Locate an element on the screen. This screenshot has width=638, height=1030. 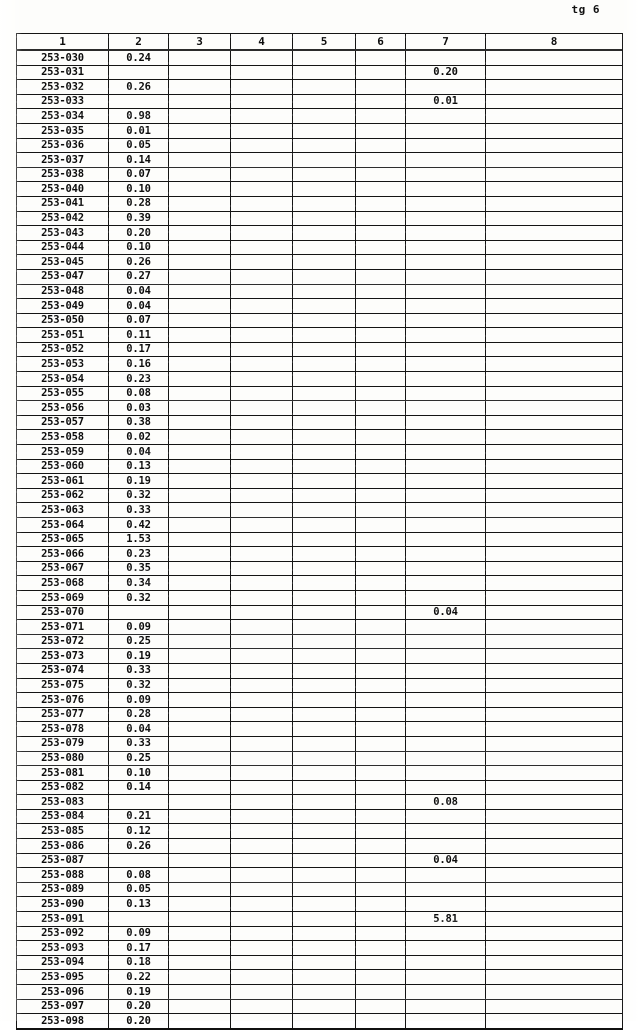
table-row: 253-071 0.09 is located at coordinates (319, 627).